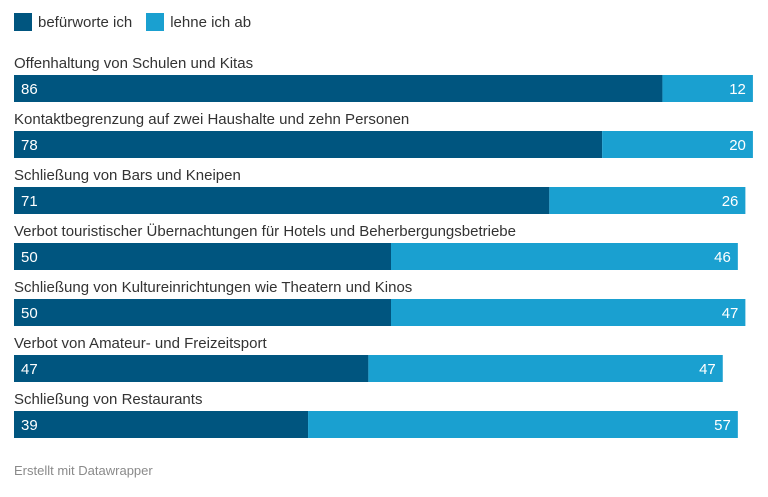  I want to click on data-label-reject: 26, so click(730, 201).